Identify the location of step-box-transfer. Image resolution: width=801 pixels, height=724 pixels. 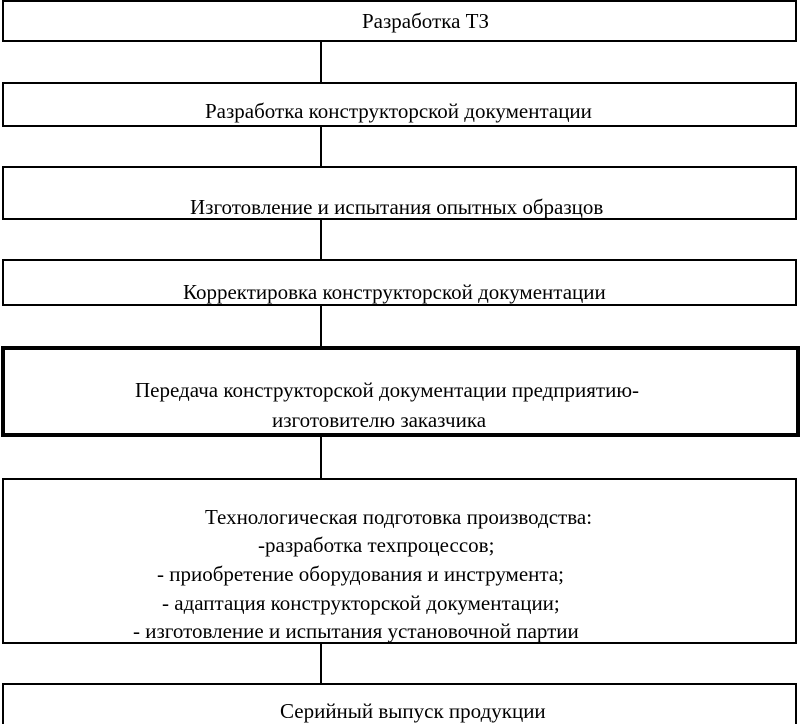
(400, 391).